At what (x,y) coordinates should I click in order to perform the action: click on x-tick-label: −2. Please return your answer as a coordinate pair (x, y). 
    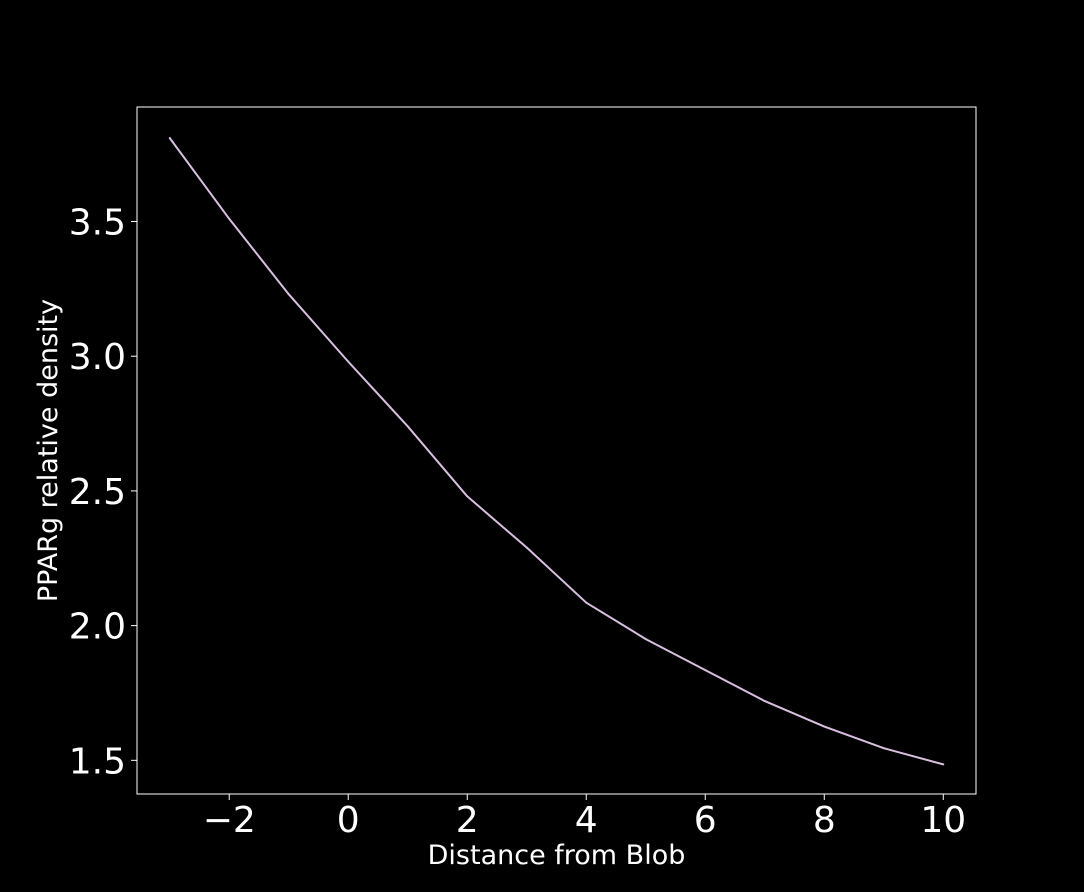
    Looking at the image, I should click on (229, 820).